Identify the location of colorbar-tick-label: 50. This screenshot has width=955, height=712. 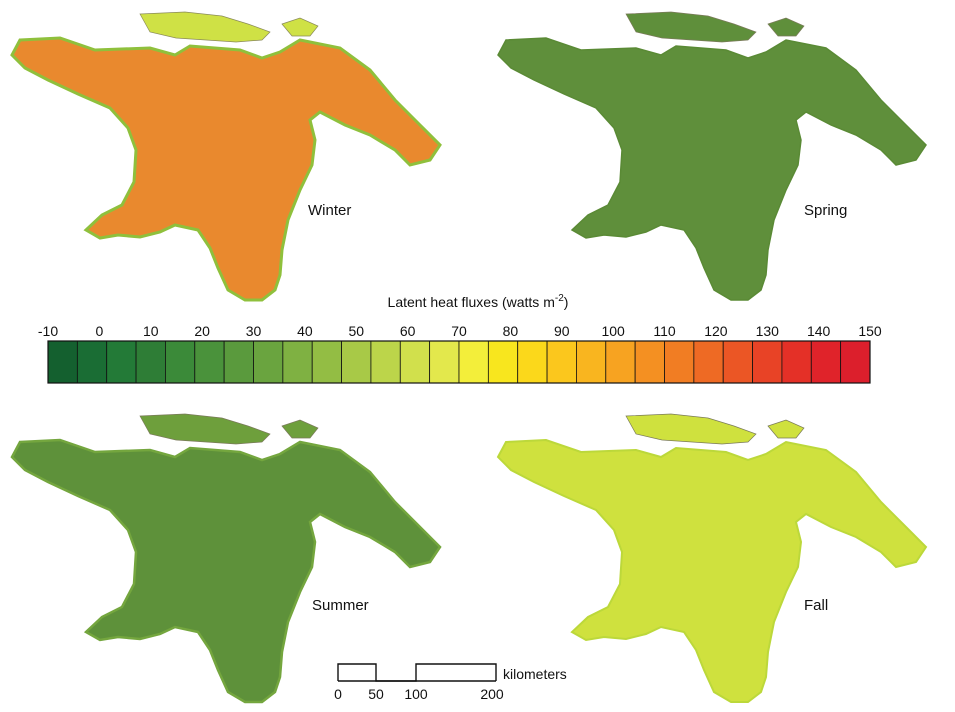
(356, 331).